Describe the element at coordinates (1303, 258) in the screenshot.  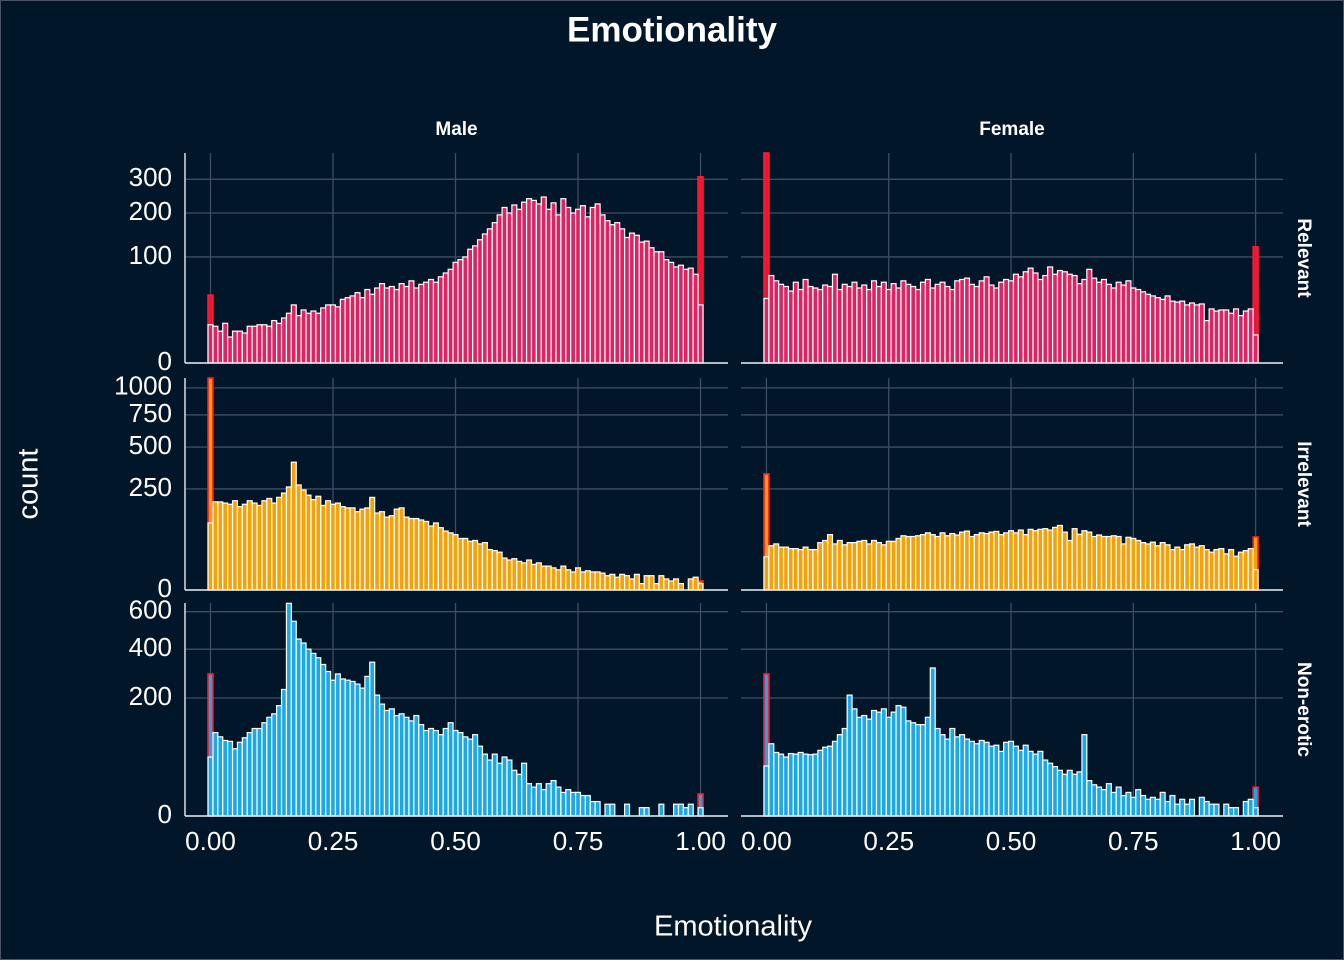
I see `facet-row-label: Relevant` at that location.